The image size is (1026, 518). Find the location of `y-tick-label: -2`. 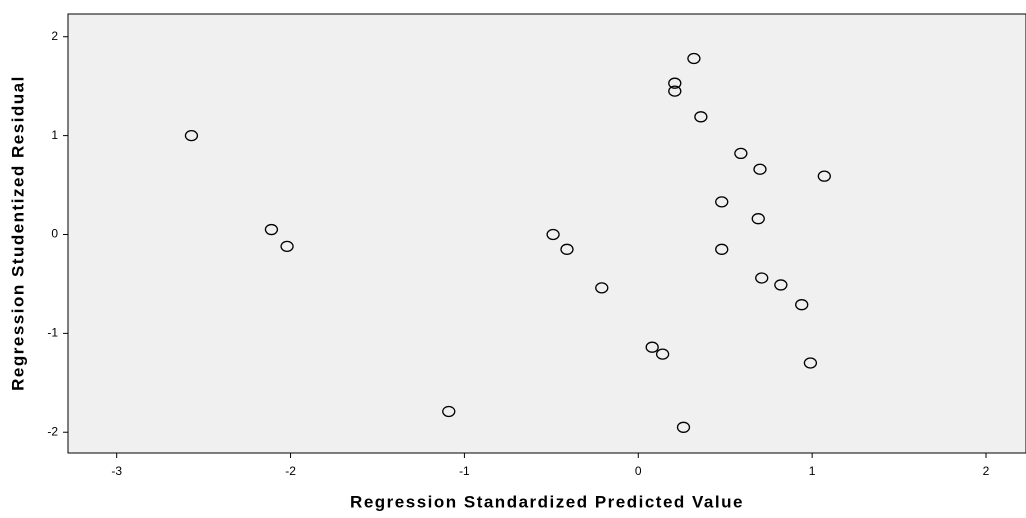

y-tick-label: -2 is located at coordinates (52, 431).